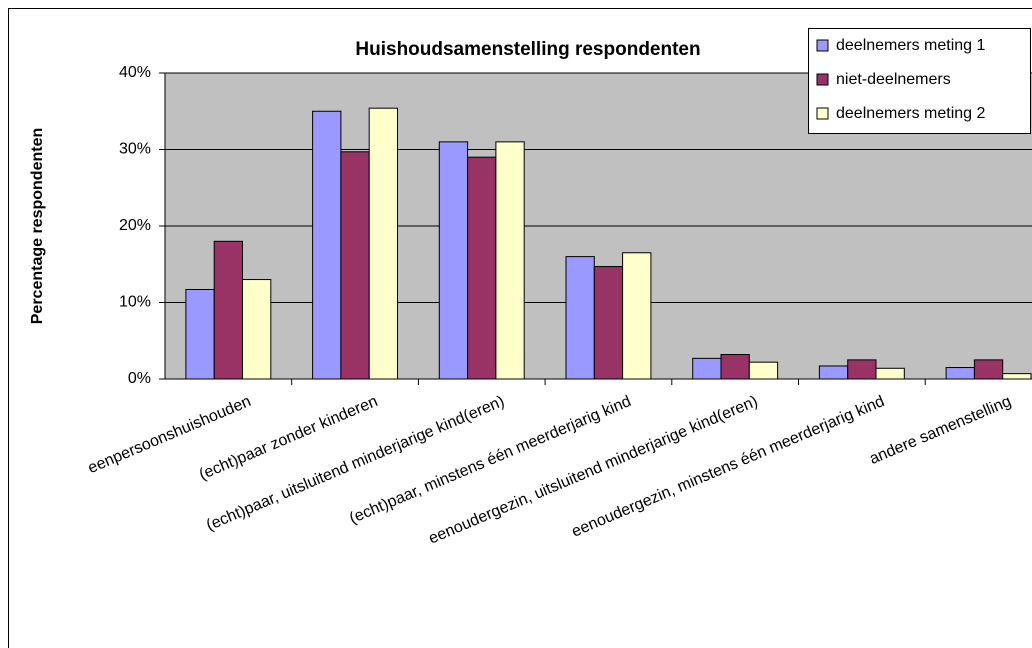  I want to click on y-tick-label: 30%, so click(135, 149).